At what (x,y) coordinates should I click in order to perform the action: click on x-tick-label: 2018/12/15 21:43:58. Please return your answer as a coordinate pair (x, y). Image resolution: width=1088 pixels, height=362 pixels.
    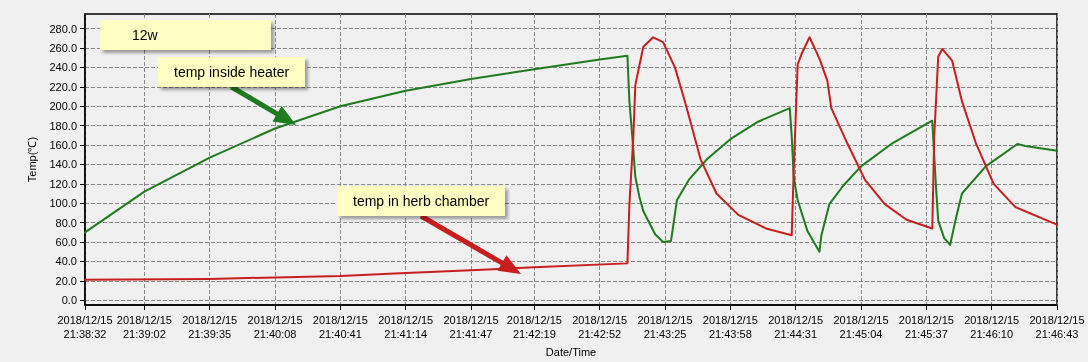
    Looking at the image, I should click on (730, 327).